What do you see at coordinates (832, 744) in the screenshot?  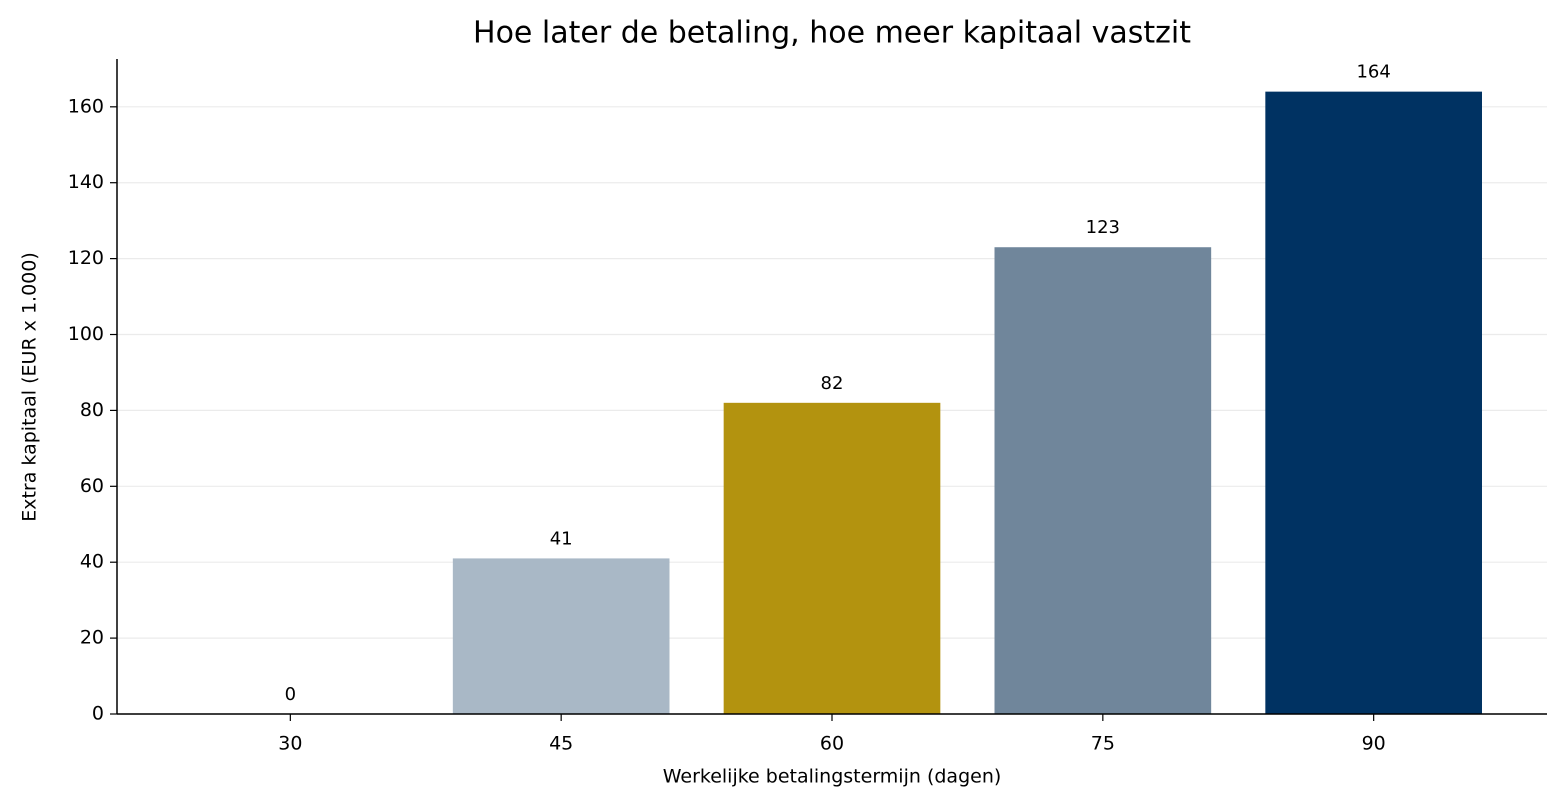 I see `x-tick-label: 60` at bounding box center [832, 744].